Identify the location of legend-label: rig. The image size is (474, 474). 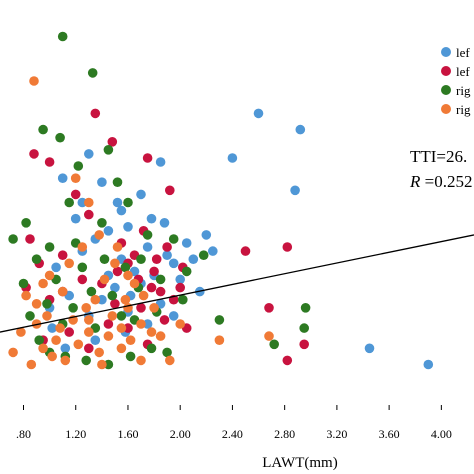
(463, 109).